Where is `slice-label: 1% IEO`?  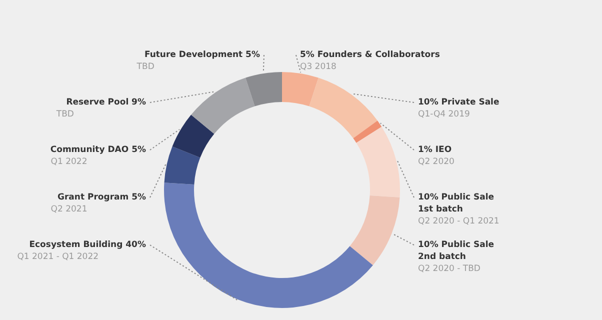 slice-label: 1% IEO is located at coordinates (435, 150).